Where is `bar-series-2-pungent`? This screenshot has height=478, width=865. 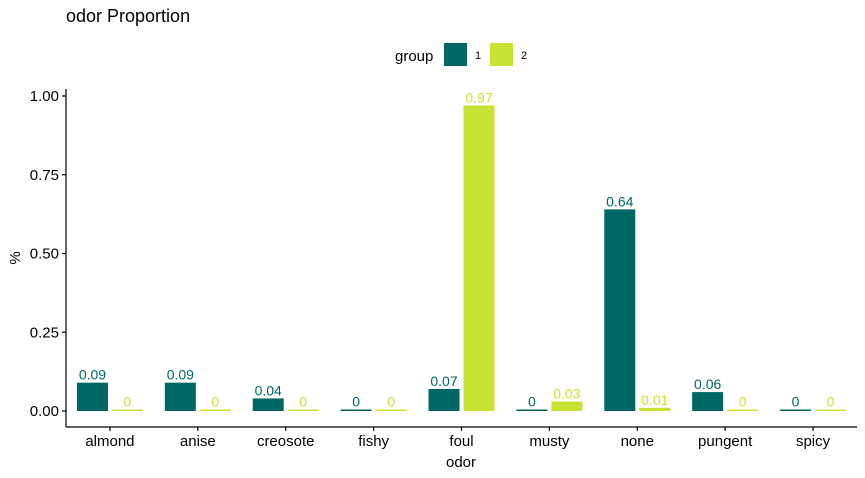 bar-series-2-pungent is located at coordinates (743, 410).